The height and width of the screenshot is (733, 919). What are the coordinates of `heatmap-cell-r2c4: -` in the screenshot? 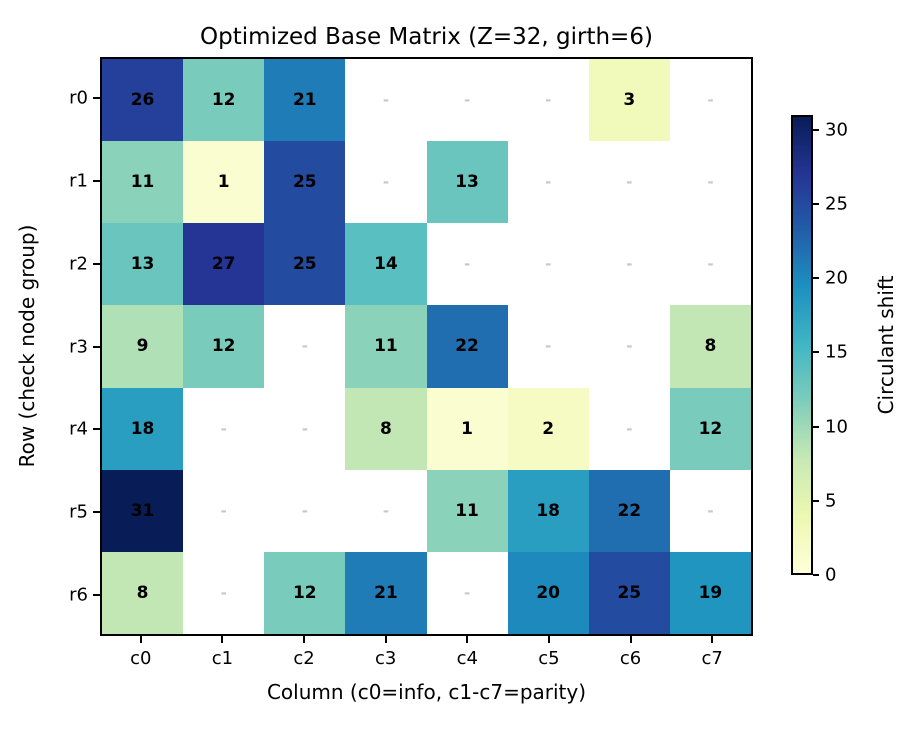 It's located at (467, 264).